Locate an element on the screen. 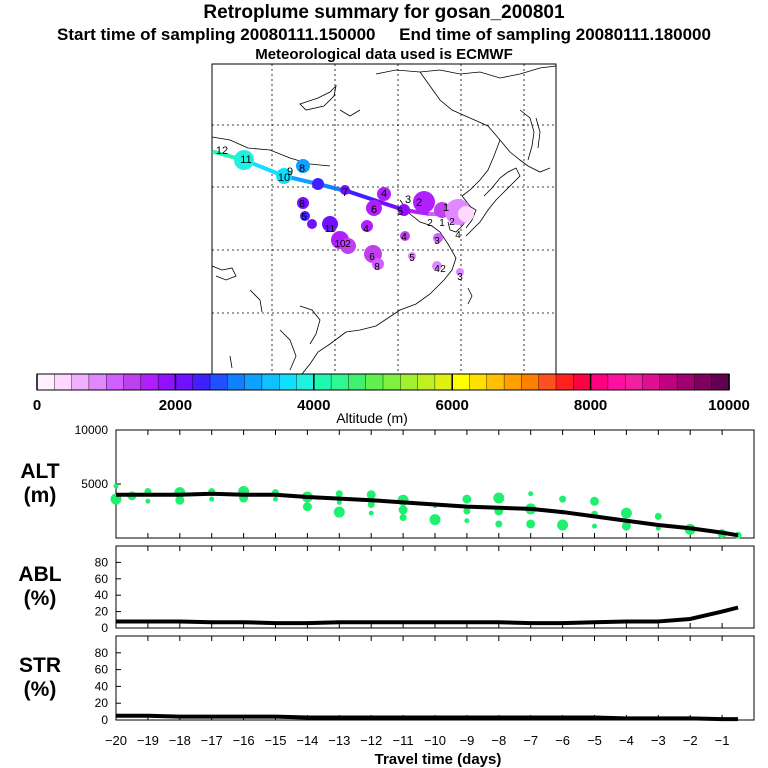  start-time: Start time of sampling 20080111.150000 is located at coordinates (216, 34).